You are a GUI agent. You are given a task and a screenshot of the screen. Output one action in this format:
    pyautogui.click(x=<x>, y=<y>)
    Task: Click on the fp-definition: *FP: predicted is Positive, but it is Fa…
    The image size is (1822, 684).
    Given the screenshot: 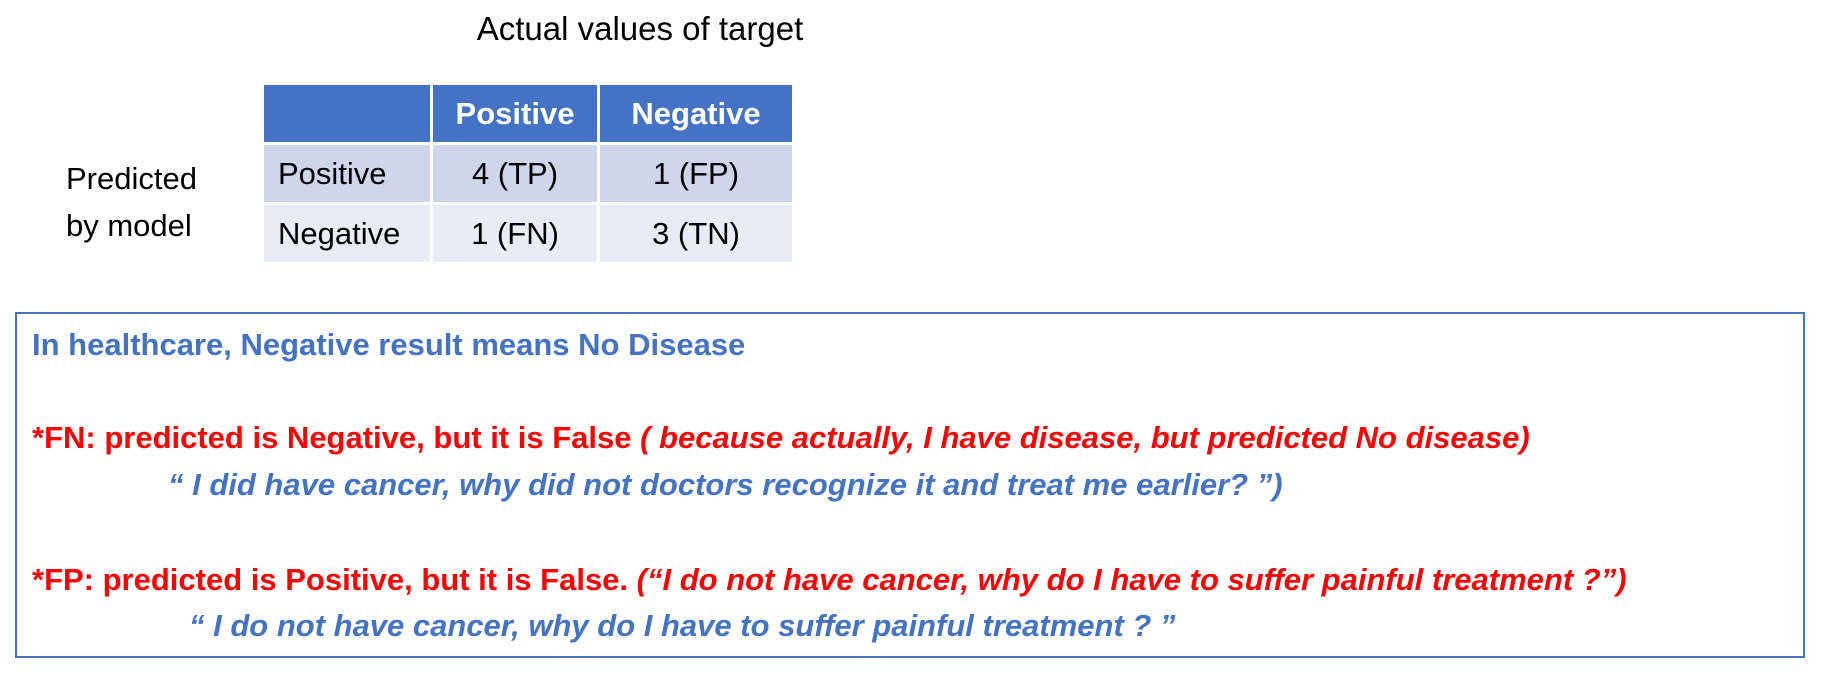 What is the action you would take?
    pyautogui.click(x=334, y=579)
    